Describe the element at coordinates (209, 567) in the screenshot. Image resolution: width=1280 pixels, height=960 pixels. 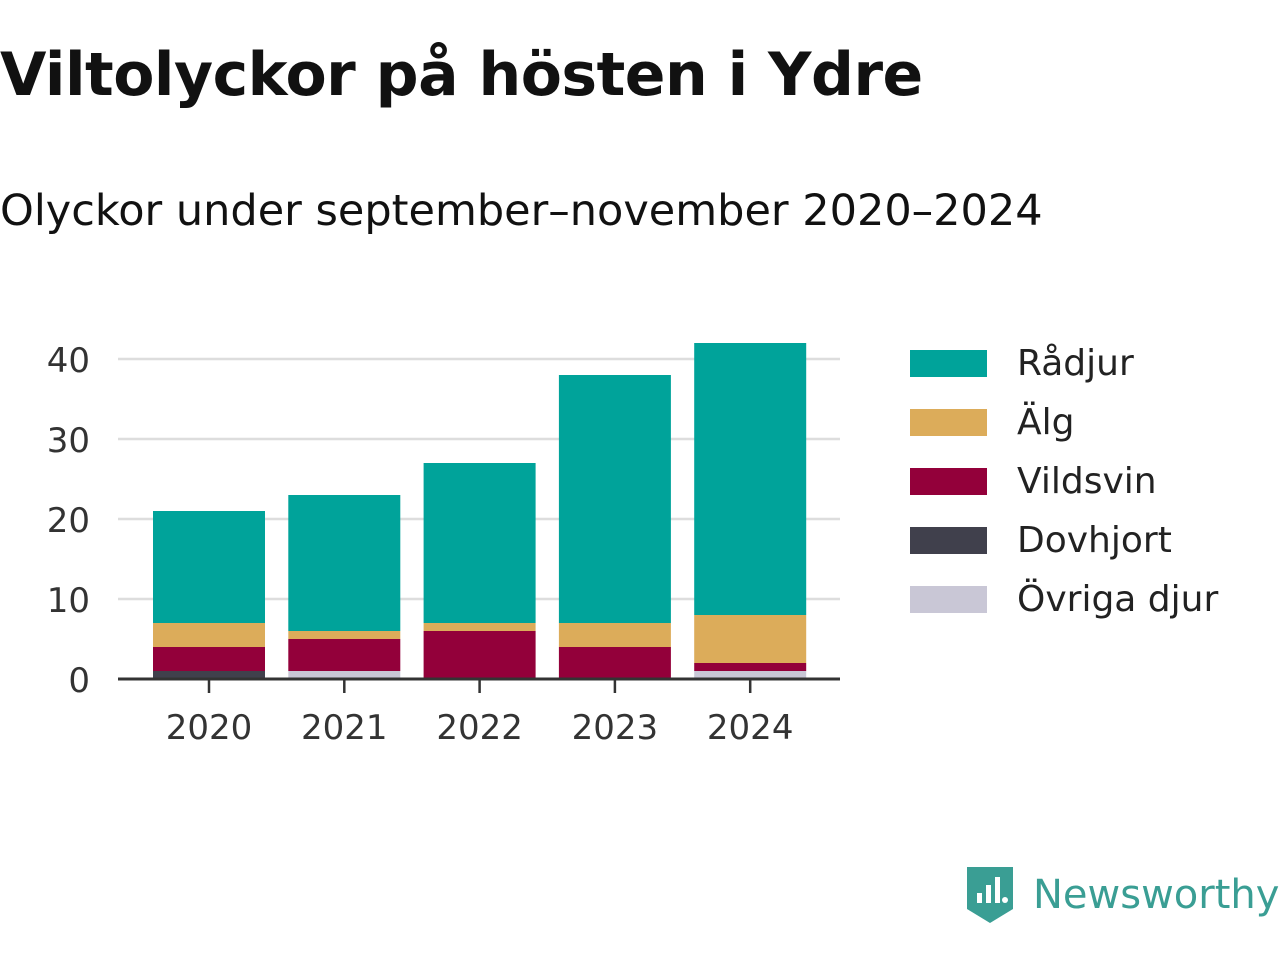
I see `bar-segment-rådjur-2020` at that location.